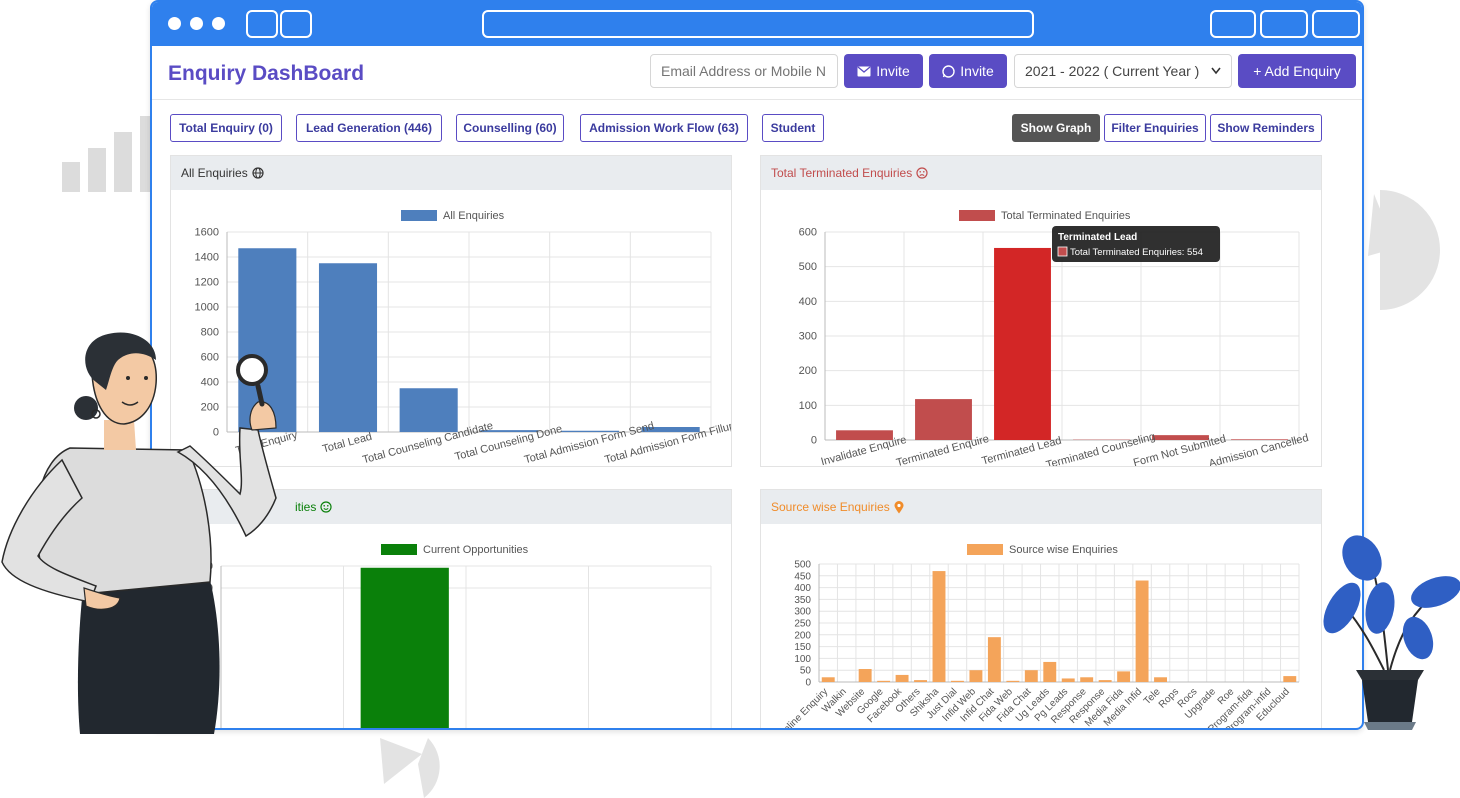 The image size is (1460, 798). What do you see at coordinates (306, 507) in the screenshot?
I see `current-opportunities-title: ities` at bounding box center [306, 507].